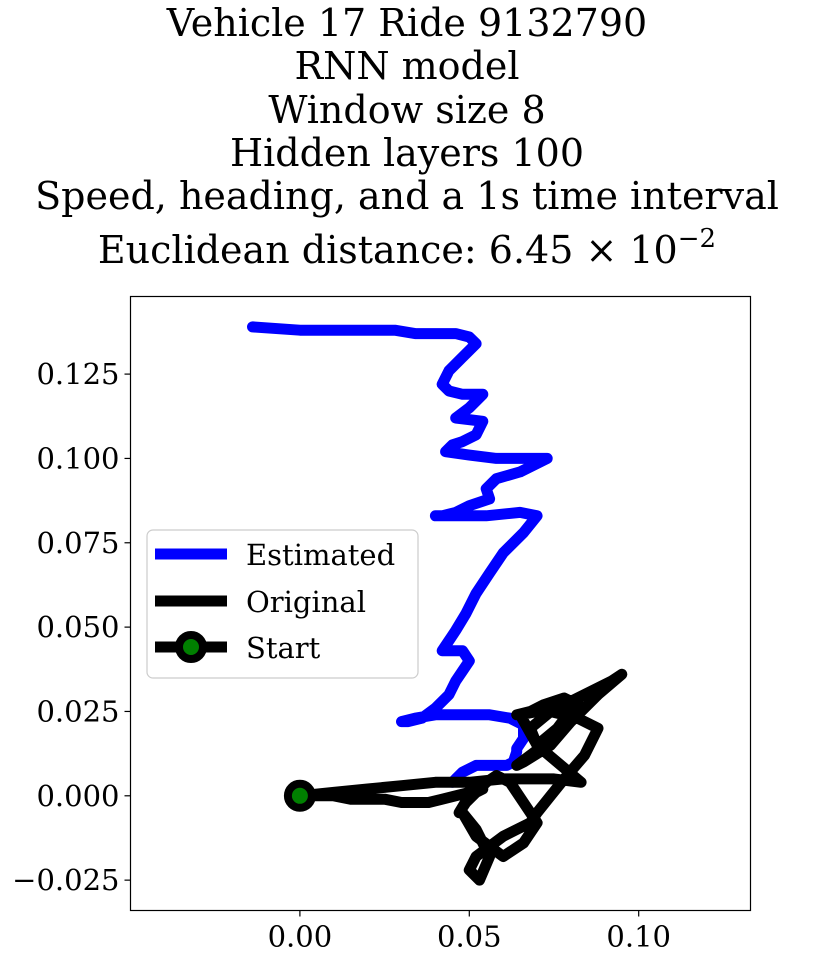 The image size is (814, 958). Describe the element at coordinates (407, 109) in the screenshot. I see `title-line-3: Window size 8` at that location.